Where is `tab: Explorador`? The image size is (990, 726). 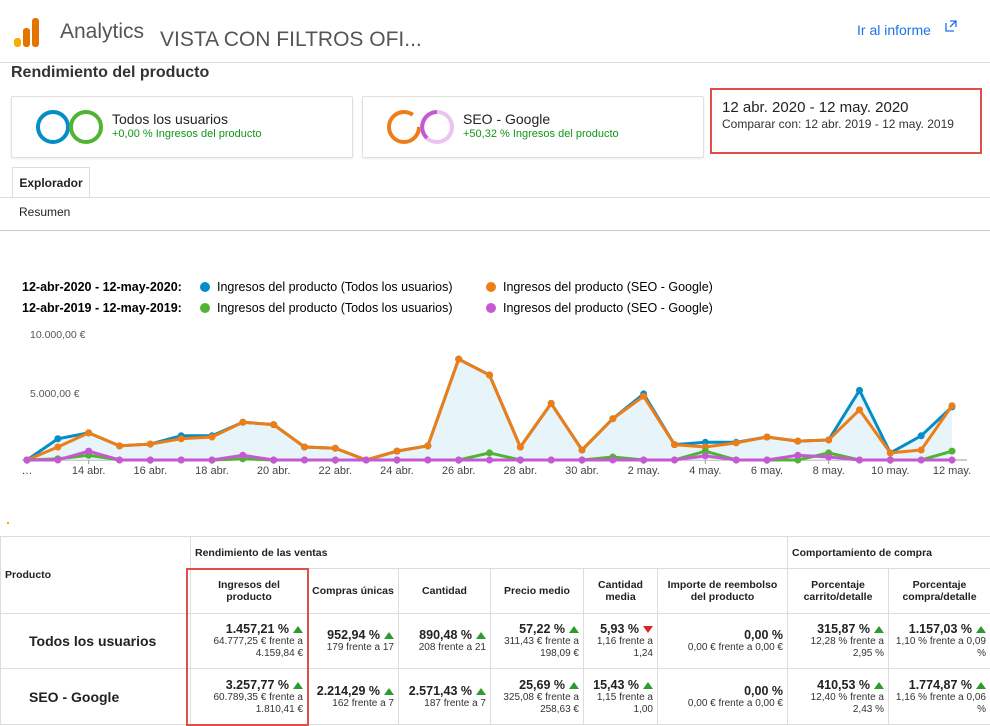
tab: Explorador is located at coordinates (51, 182).